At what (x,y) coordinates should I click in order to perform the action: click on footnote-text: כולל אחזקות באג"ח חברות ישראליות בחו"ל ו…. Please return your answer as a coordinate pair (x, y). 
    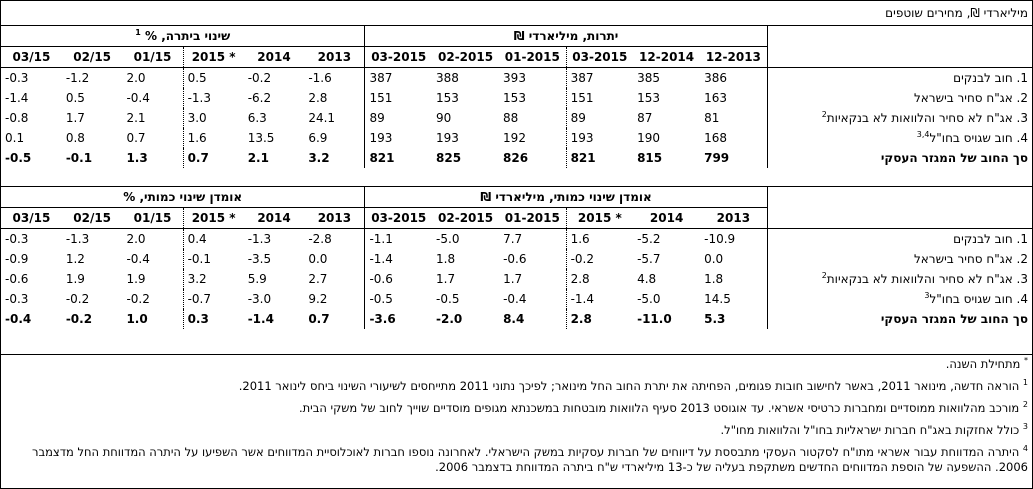
    Looking at the image, I should click on (870, 430).